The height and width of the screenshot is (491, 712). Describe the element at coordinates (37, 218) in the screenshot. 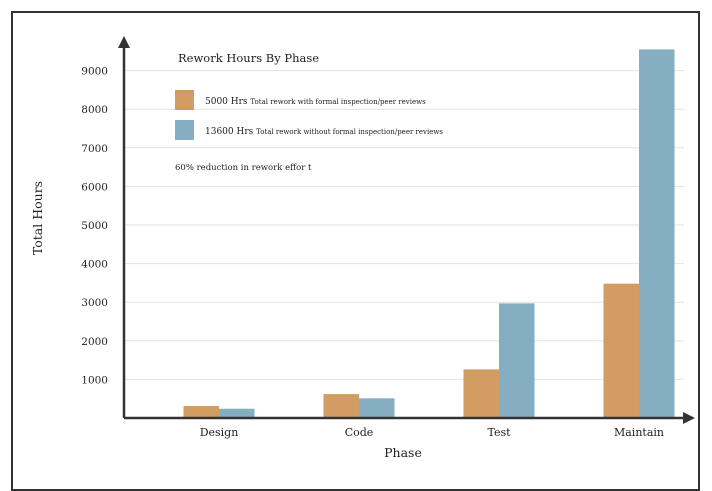

I see `y-axis-label: Total Hours` at that location.